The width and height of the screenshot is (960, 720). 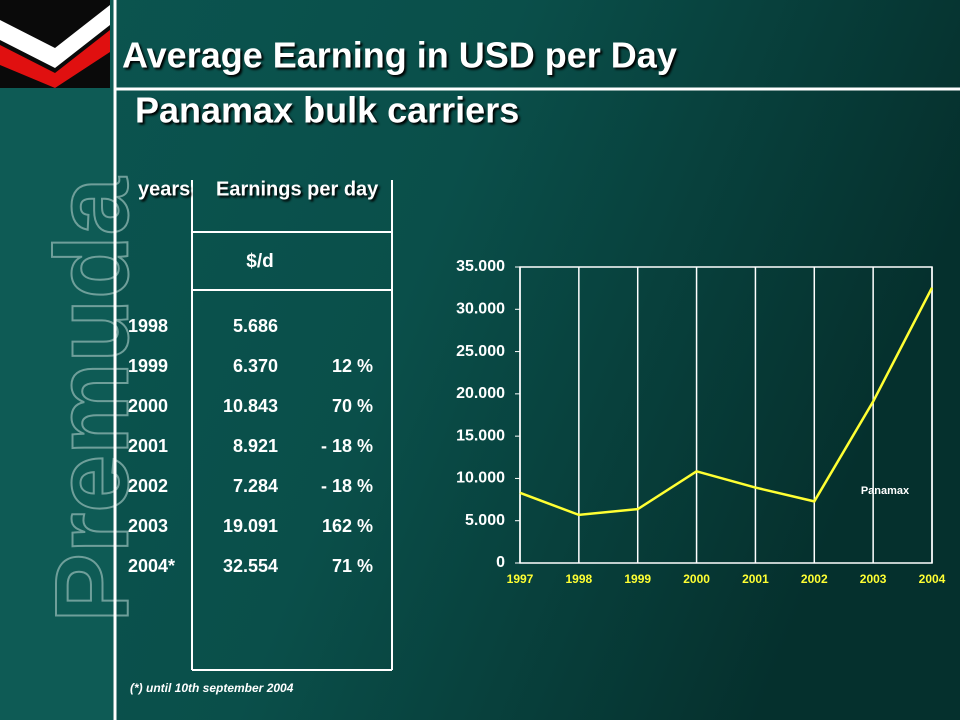 What do you see at coordinates (250, 566) in the screenshot?
I see `table-cell: 32.554` at bounding box center [250, 566].